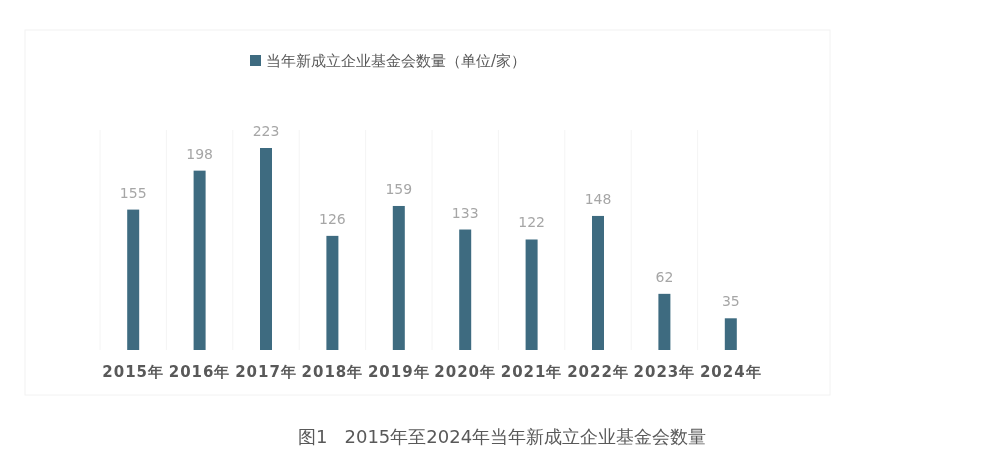 The height and width of the screenshot is (465, 1004). What do you see at coordinates (133, 372) in the screenshot?
I see `x-tick-label: 2015年` at bounding box center [133, 372].